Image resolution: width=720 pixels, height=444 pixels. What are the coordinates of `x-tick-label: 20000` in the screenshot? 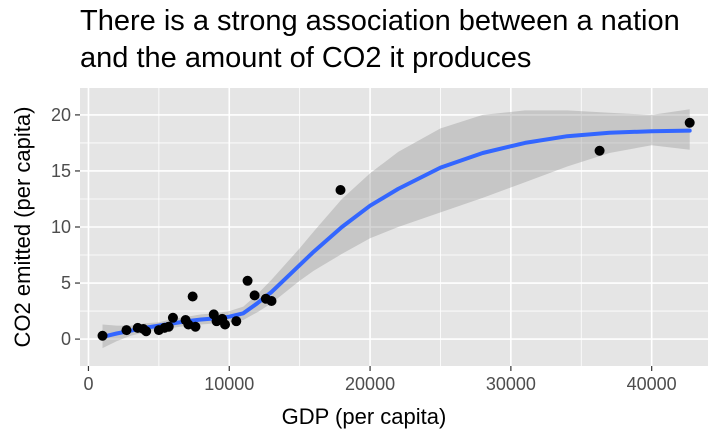 It's located at (370, 384).